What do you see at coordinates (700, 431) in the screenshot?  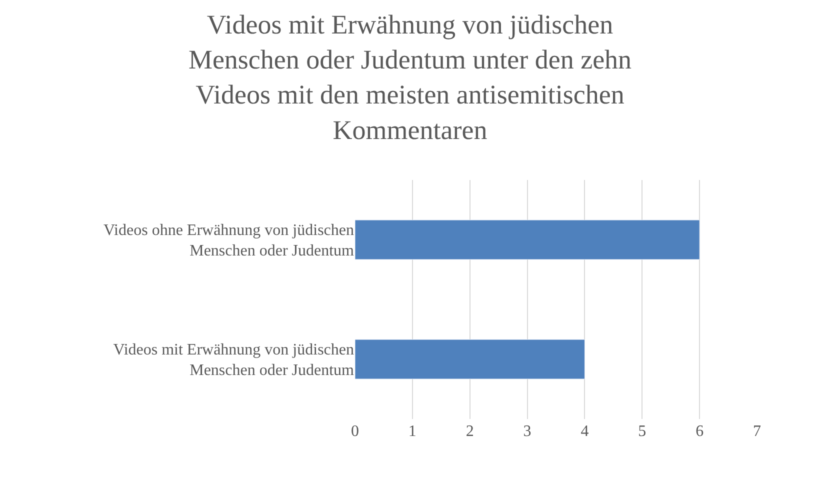 I see `x-tick-label: 6` at bounding box center [700, 431].